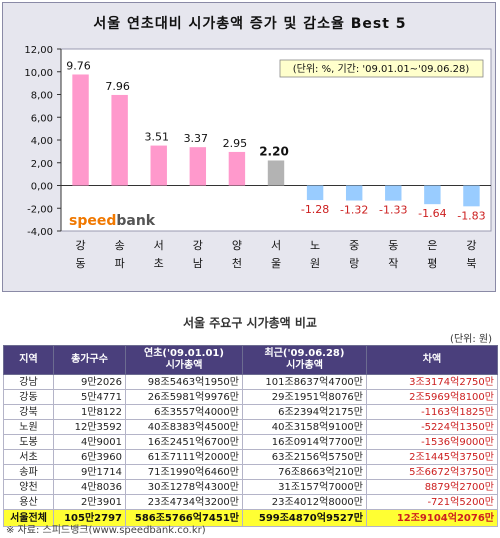 The height and width of the screenshot is (538, 500). I want to click on cell-cap-start: 16조2451억6700만, so click(184, 442).